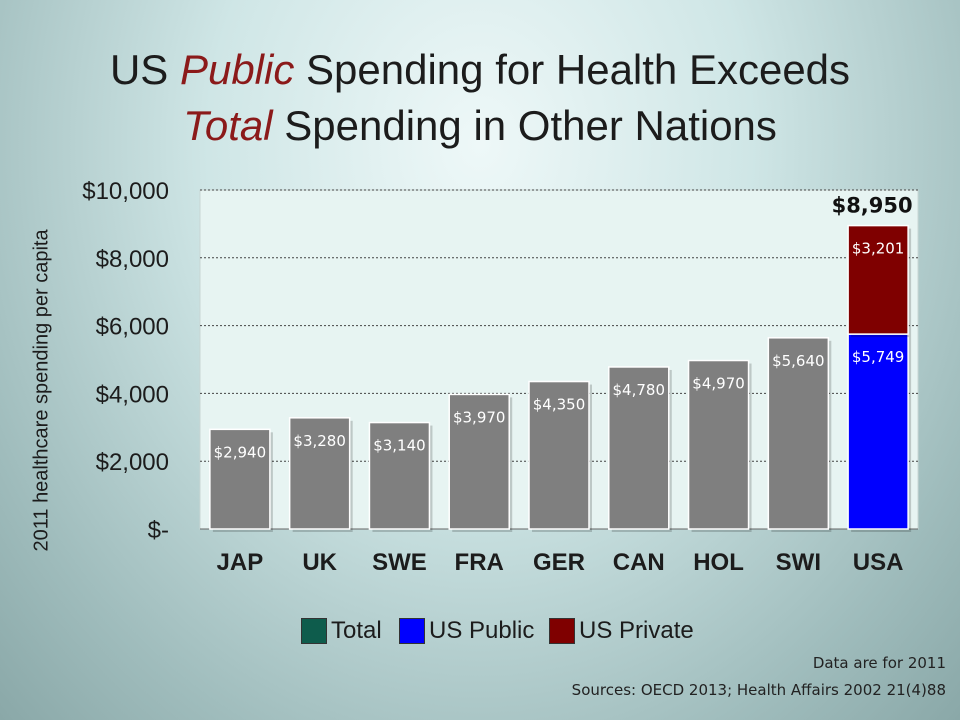  What do you see at coordinates (412, 631) in the screenshot?
I see `legend-swatch-us-public` at bounding box center [412, 631].